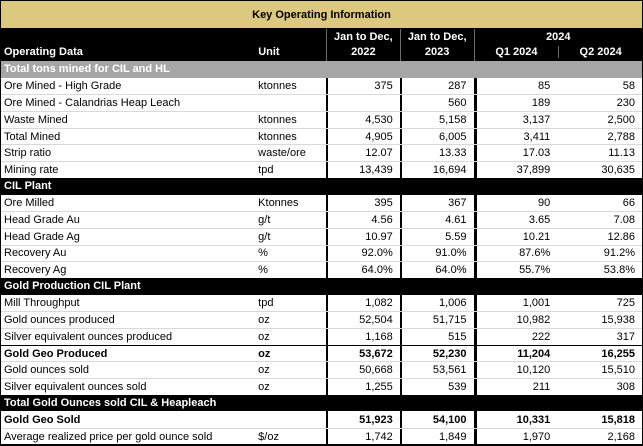  What do you see at coordinates (515, 120) in the screenshot?
I see `cell-q1-2024: 3,137` at bounding box center [515, 120].